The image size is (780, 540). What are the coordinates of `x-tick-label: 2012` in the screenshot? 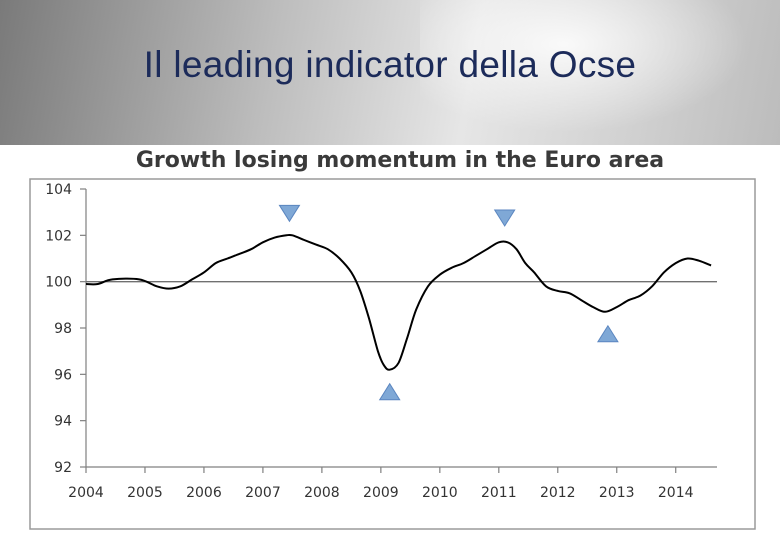 It's located at (558, 493).